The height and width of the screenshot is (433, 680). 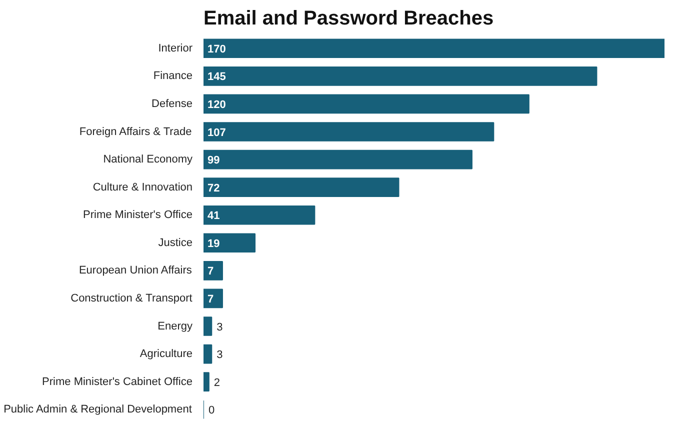 What do you see at coordinates (217, 49) in the screenshot?
I see `data-label: 170` at bounding box center [217, 49].